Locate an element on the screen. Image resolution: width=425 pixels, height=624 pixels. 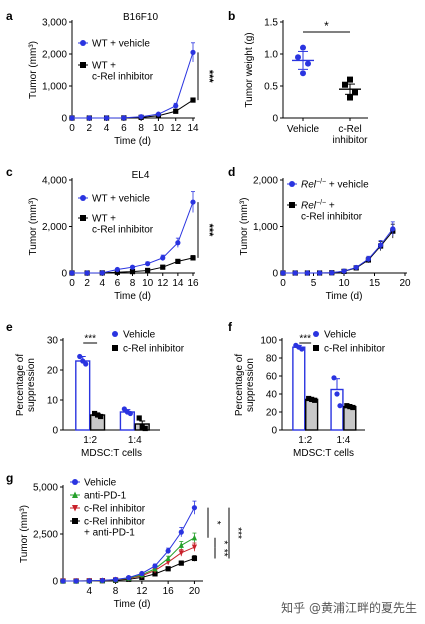
x-tick-label: 20 is located at coordinates (195, 591).